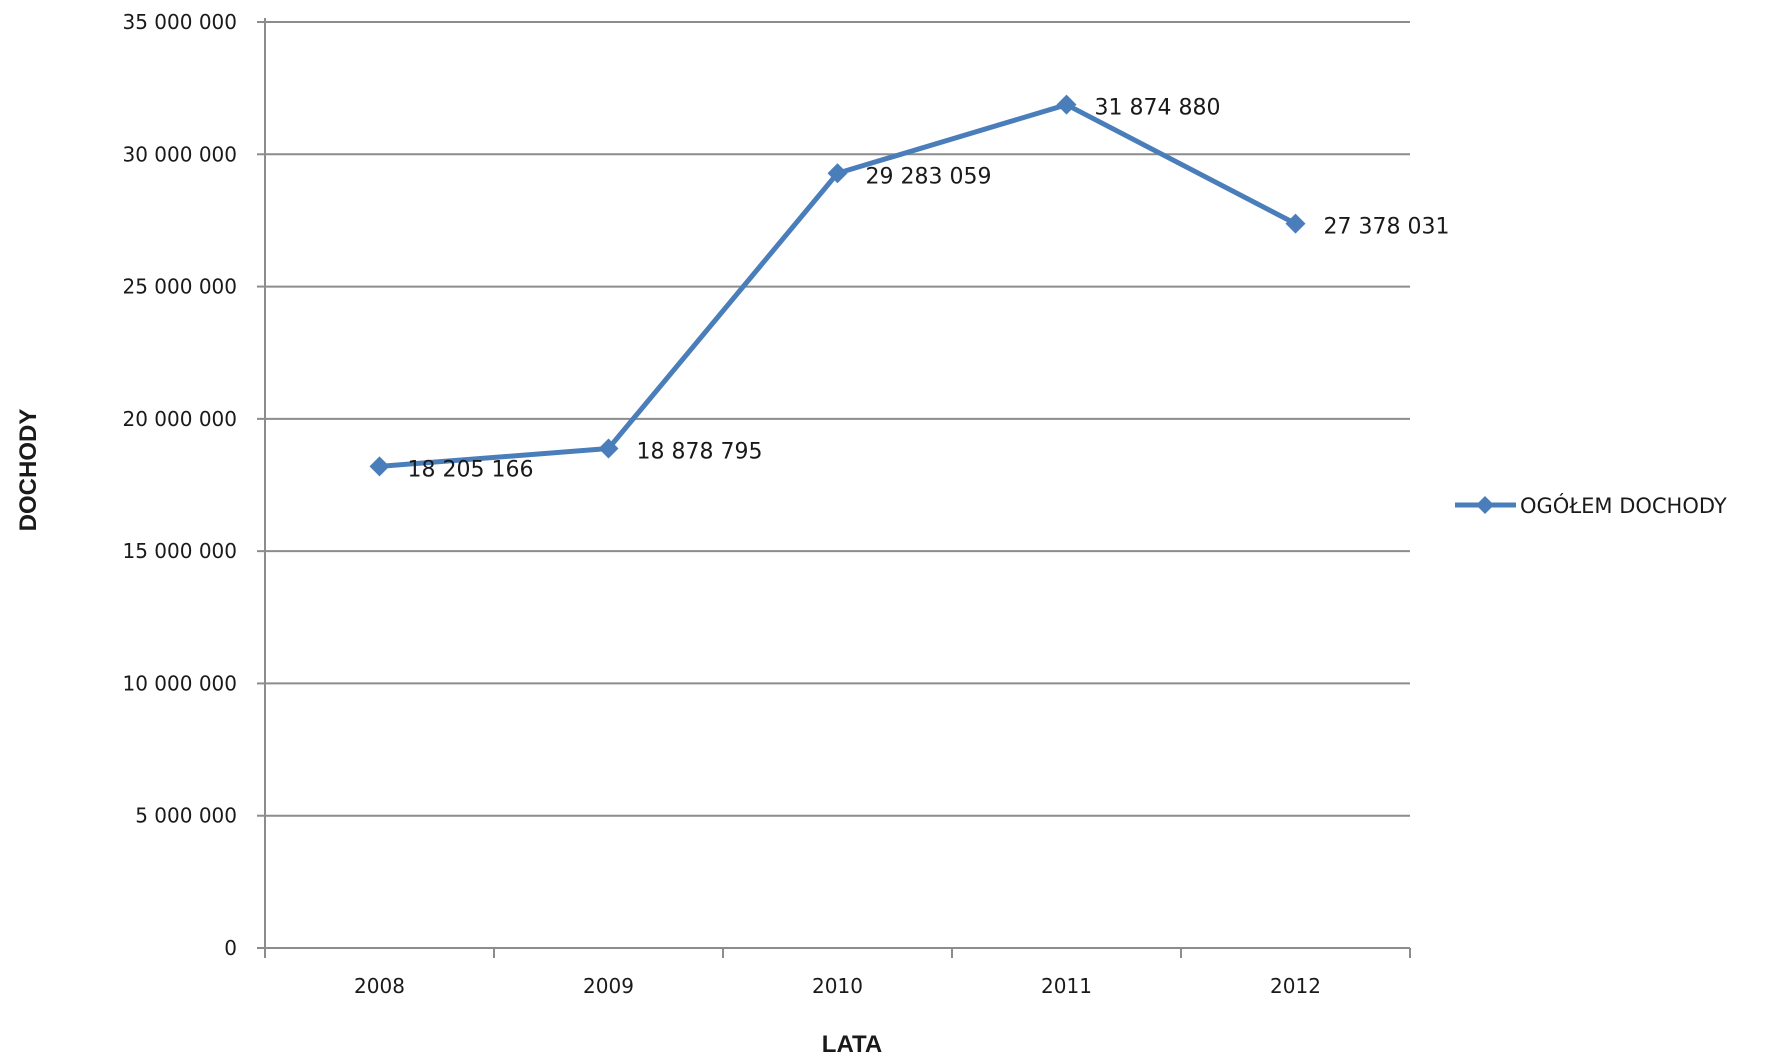 This screenshot has width=1775, height=1062. What do you see at coordinates (837, 973) in the screenshot?
I see `x-tick-labels: 2008 2009 2010 2011 2012` at bounding box center [837, 973].